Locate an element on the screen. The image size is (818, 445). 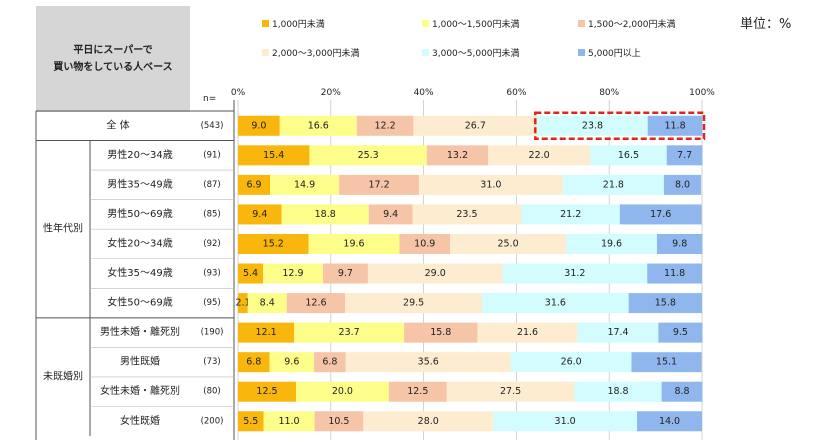
data-label: 11.0 is located at coordinates (288, 421).